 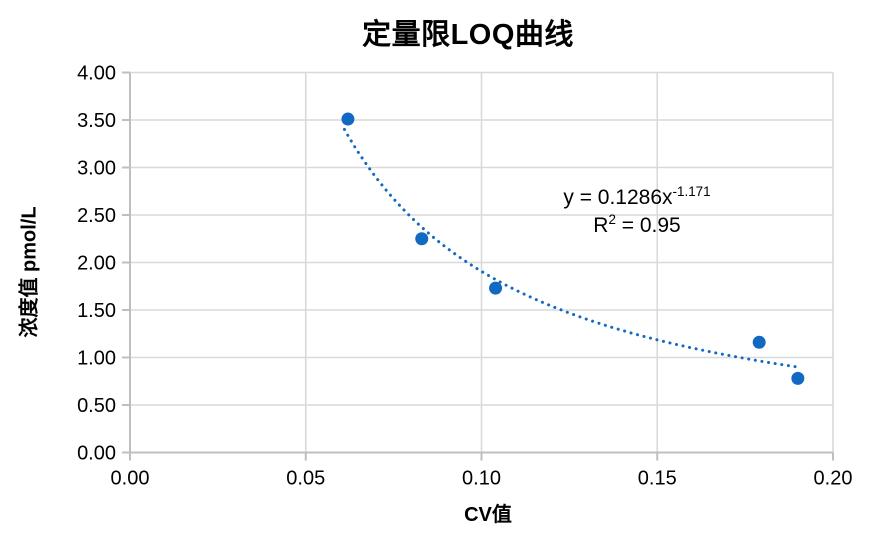 I want to click on y-tick-label: 0.50, so click(x=96, y=406).